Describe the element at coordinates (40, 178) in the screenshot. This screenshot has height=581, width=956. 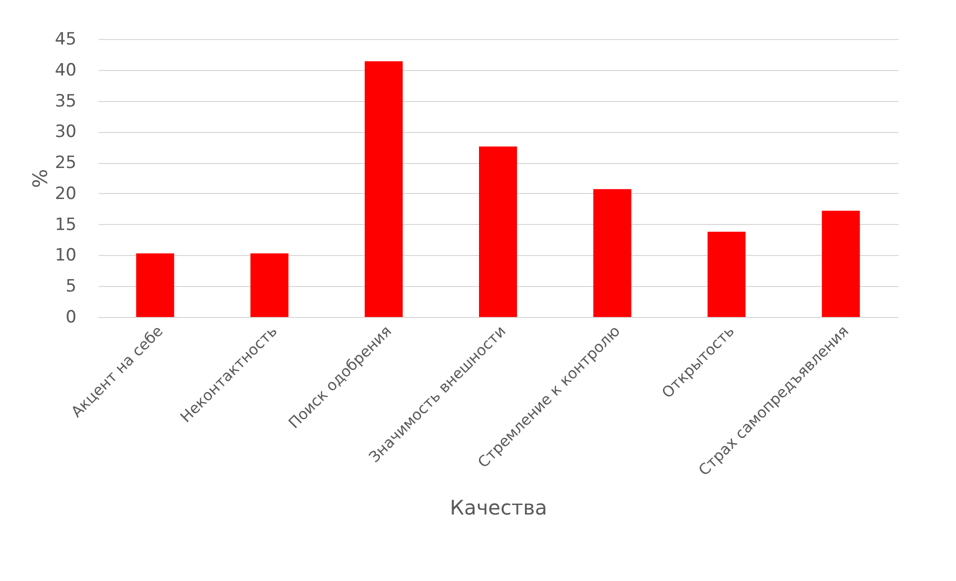
I see `y-axis-title: %` at that location.